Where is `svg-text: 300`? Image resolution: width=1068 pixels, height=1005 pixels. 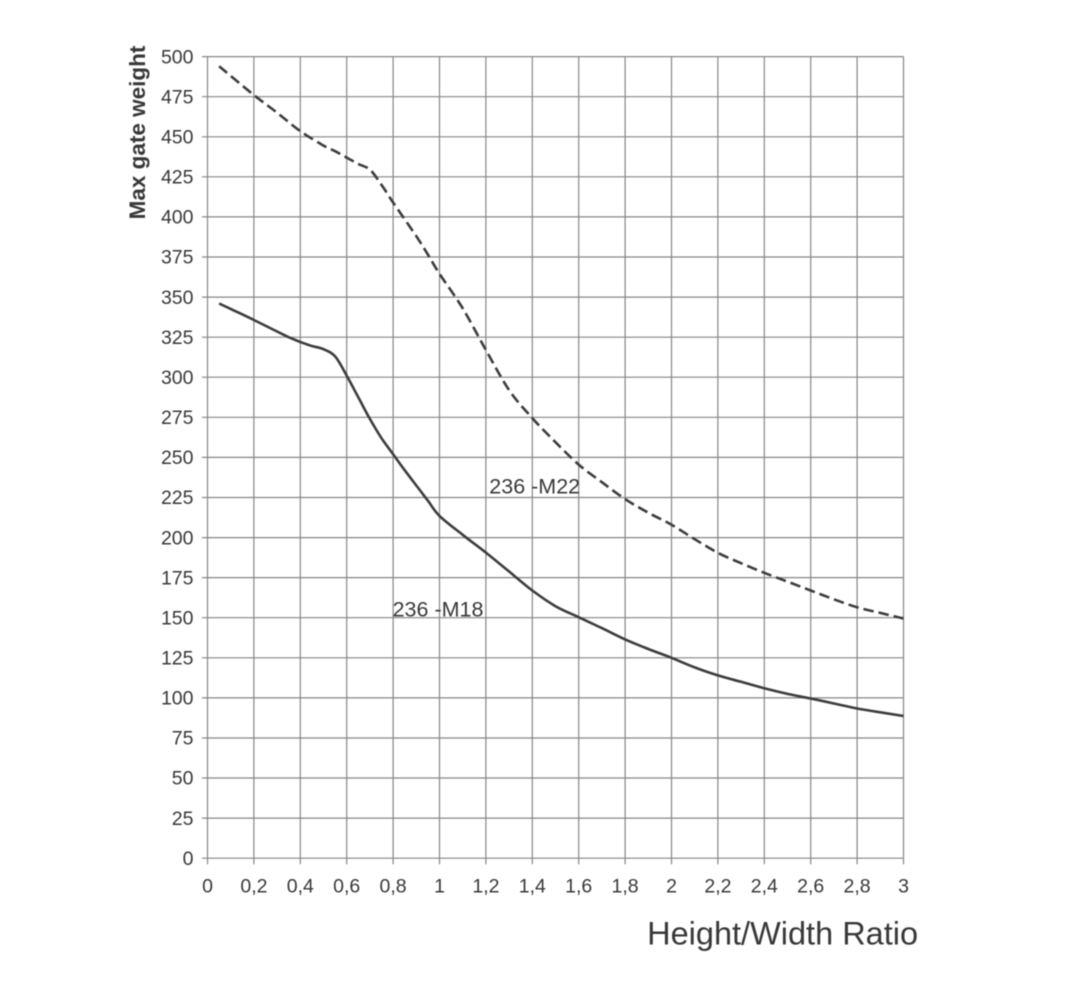 svg-text: 300 is located at coordinates (177, 378).